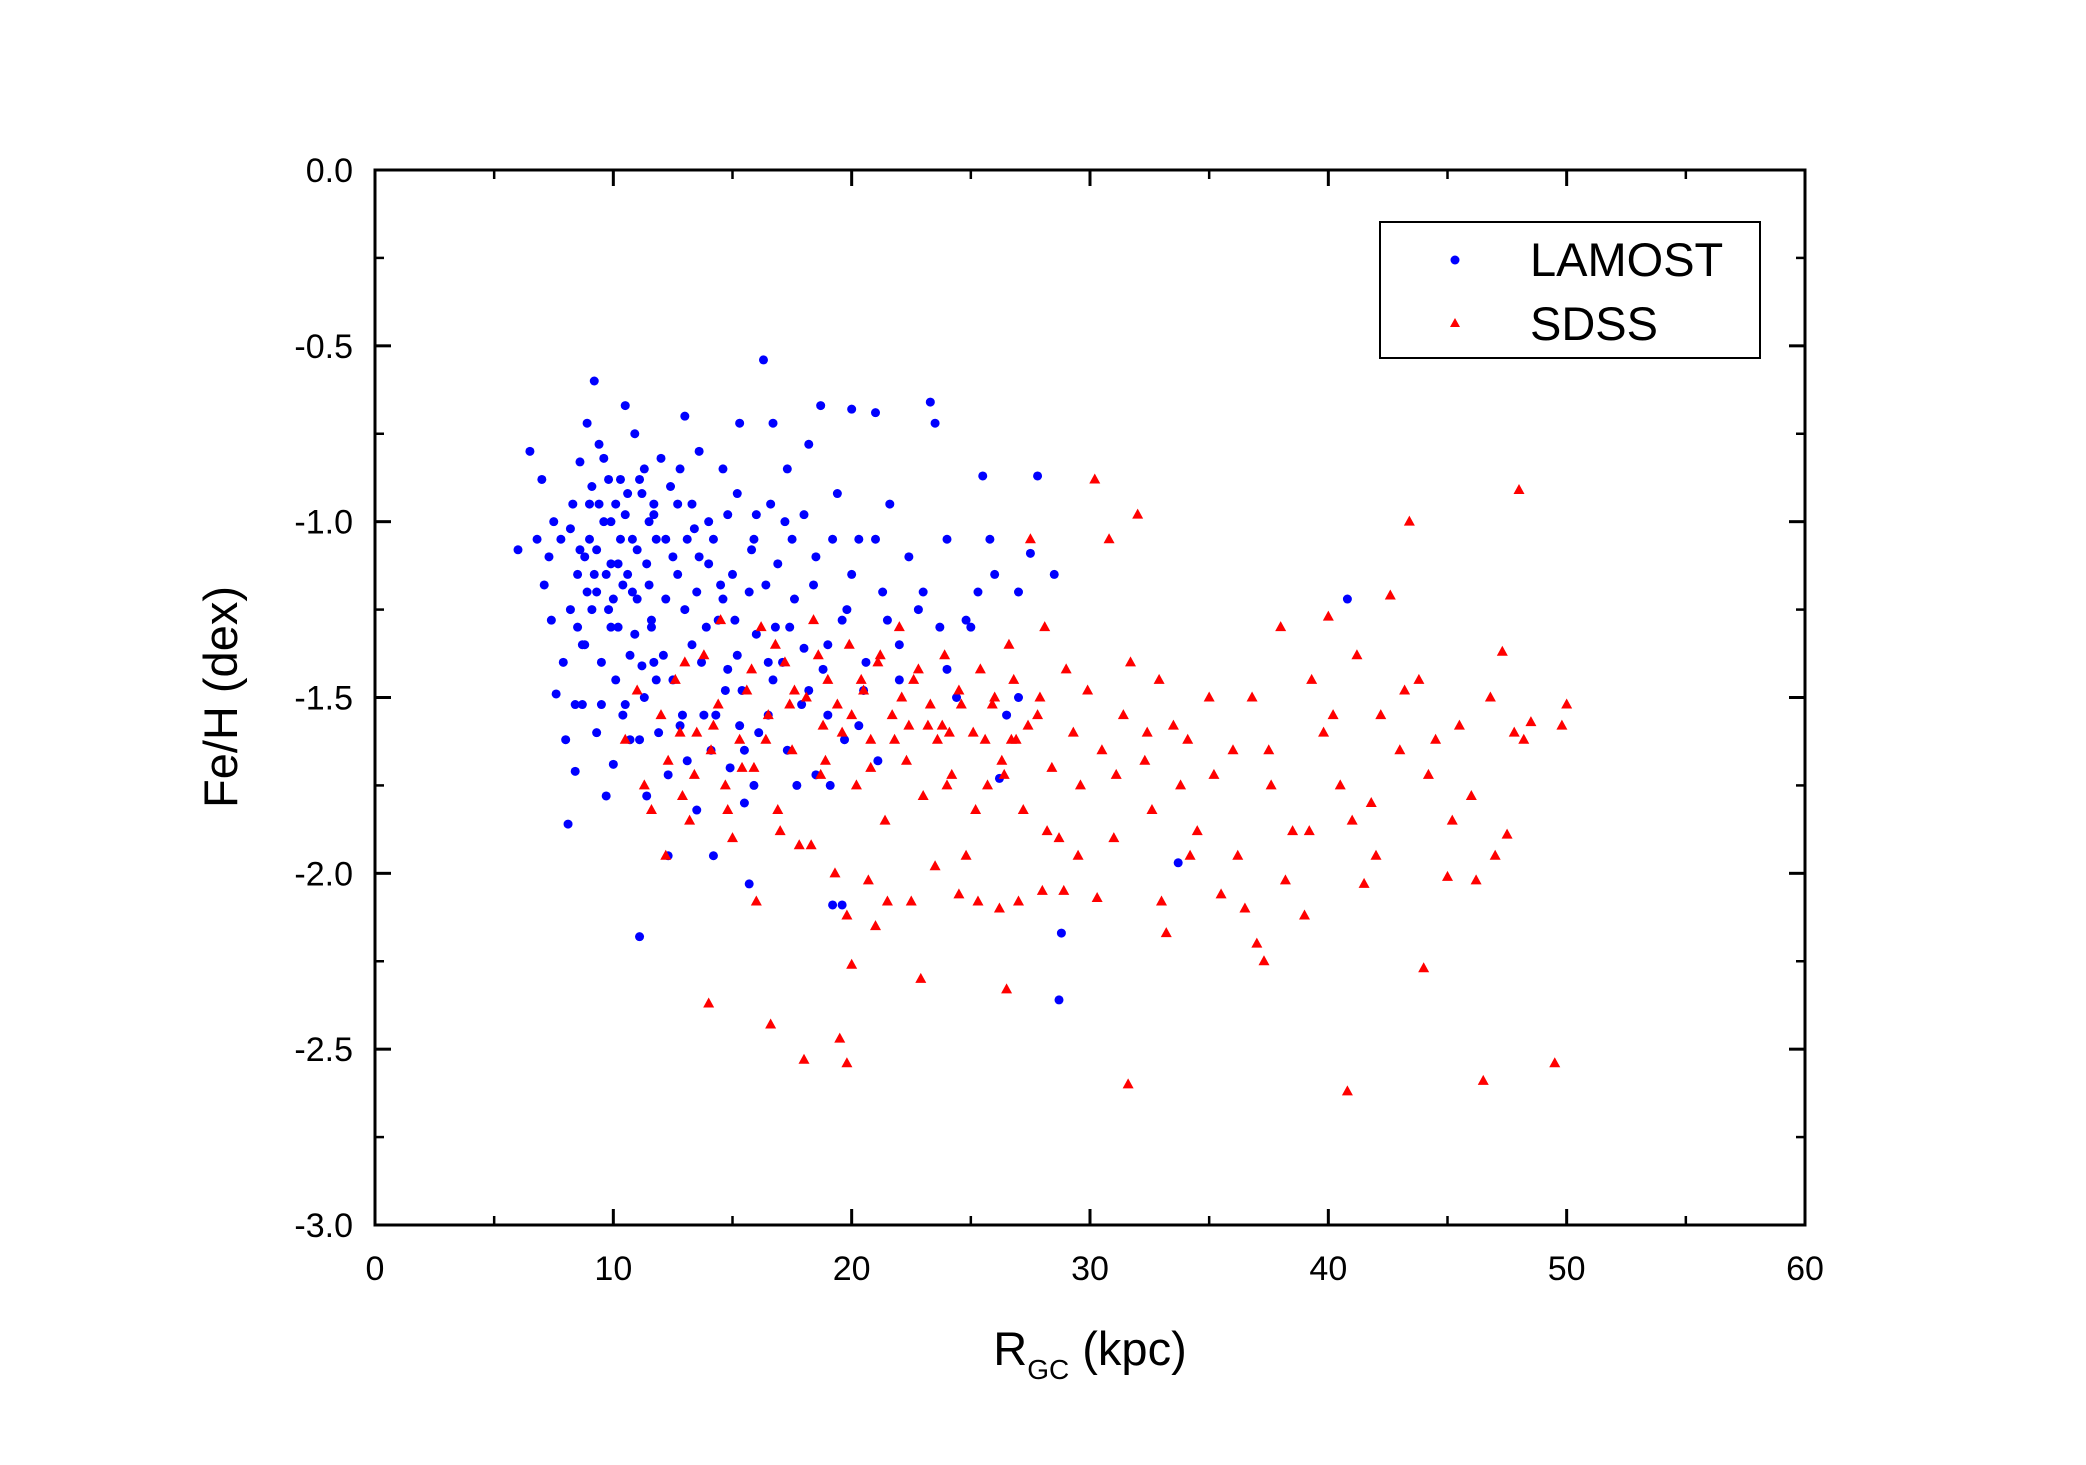 The height and width of the screenshot is (1465, 2086). Describe the element at coordinates (1455, 260) in the screenshot. I see `legend-marker-lamost` at that location.